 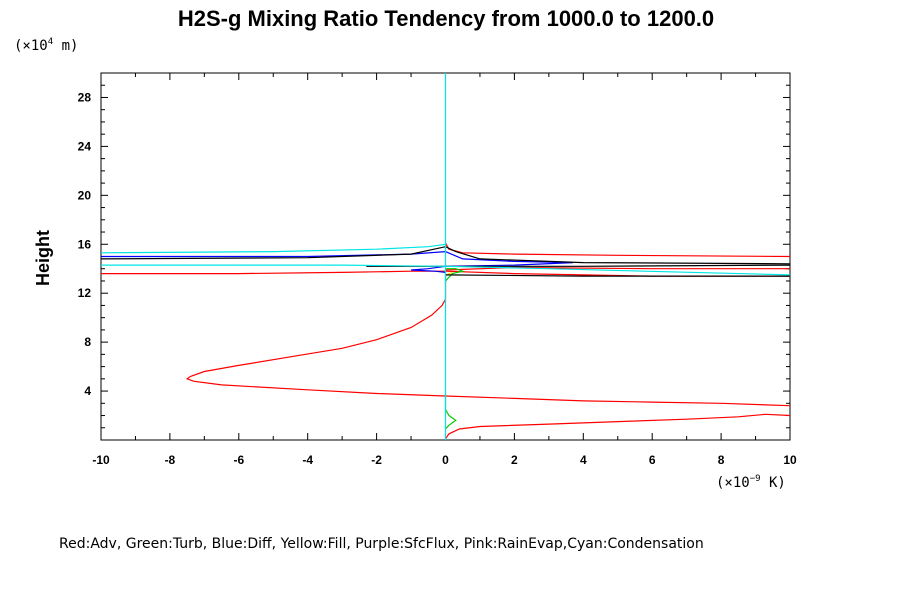 I want to click on x-tick-label: 4, so click(x=583, y=460).